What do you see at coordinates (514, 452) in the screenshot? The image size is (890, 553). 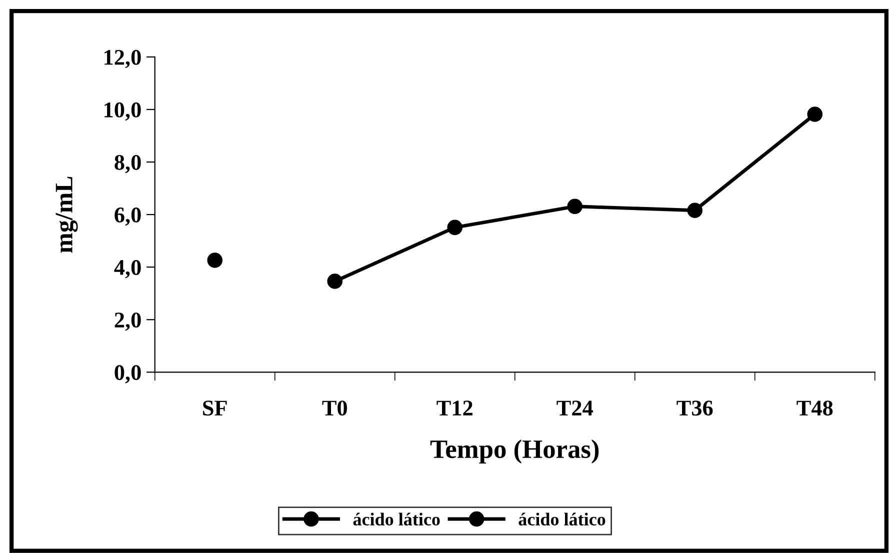 I see `x-axis-title: Tempo (Horas)` at bounding box center [514, 452].